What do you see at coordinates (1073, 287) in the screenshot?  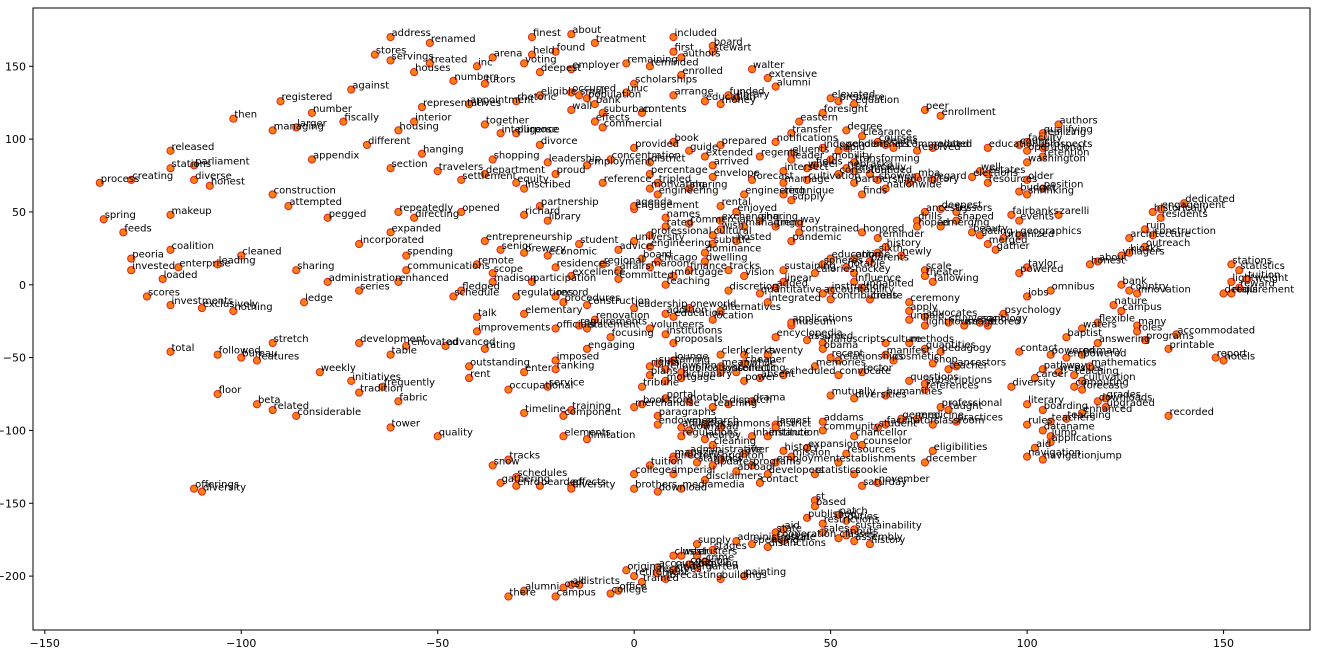 I see `point-label: omnibus` at bounding box center [1073, 287].